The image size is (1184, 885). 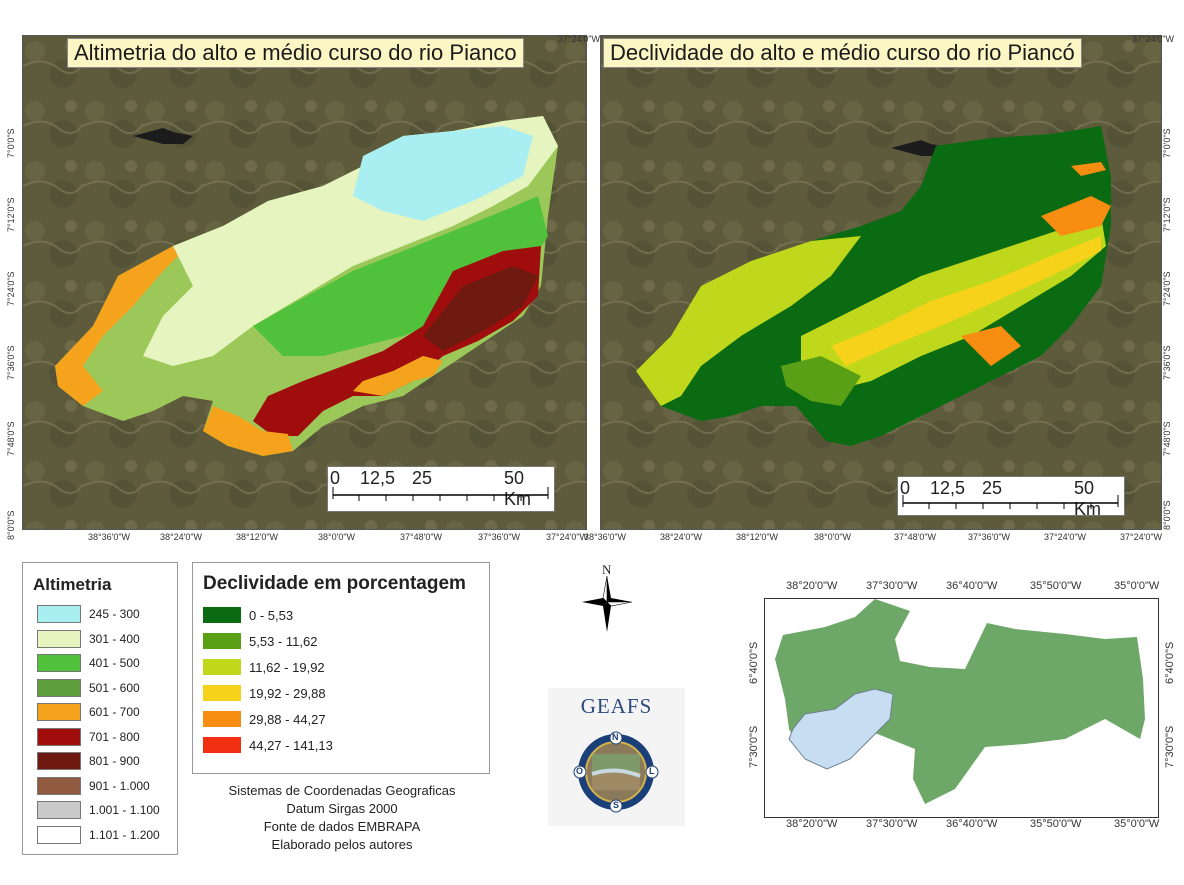 What do you see at coordinates (1141, 537) in the screenshot?
I see `map-right-lon-8: 37°24'0"W` at bounding box center [1141, 537].